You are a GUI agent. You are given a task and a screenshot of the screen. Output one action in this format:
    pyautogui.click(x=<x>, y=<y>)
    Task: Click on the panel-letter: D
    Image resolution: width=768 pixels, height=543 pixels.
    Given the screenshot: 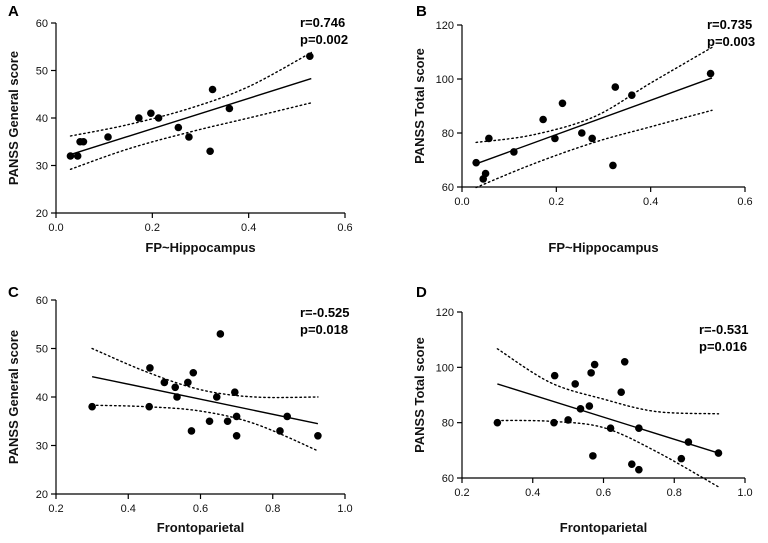 What is the action you would take?
    pyautogui.click(x=421, y=292)
    